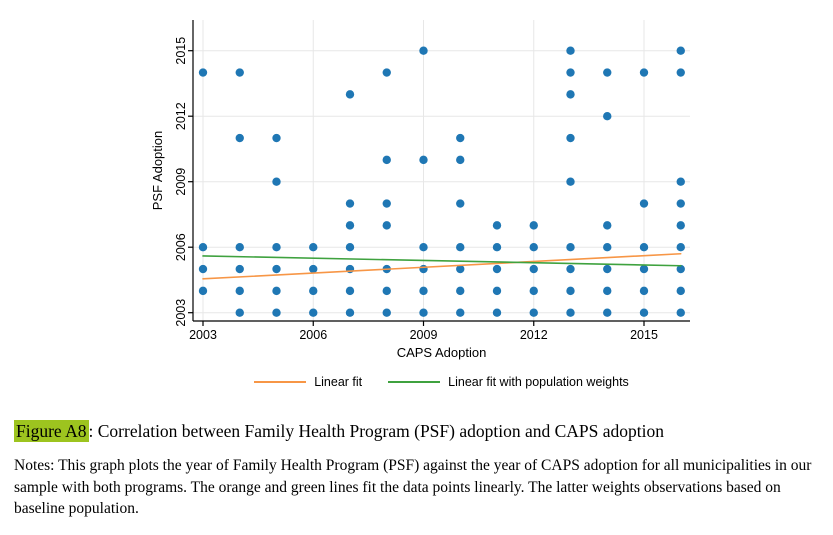 The image size is (833, 535). I want to click on x-tick-label: 2006, so click(313, 335).